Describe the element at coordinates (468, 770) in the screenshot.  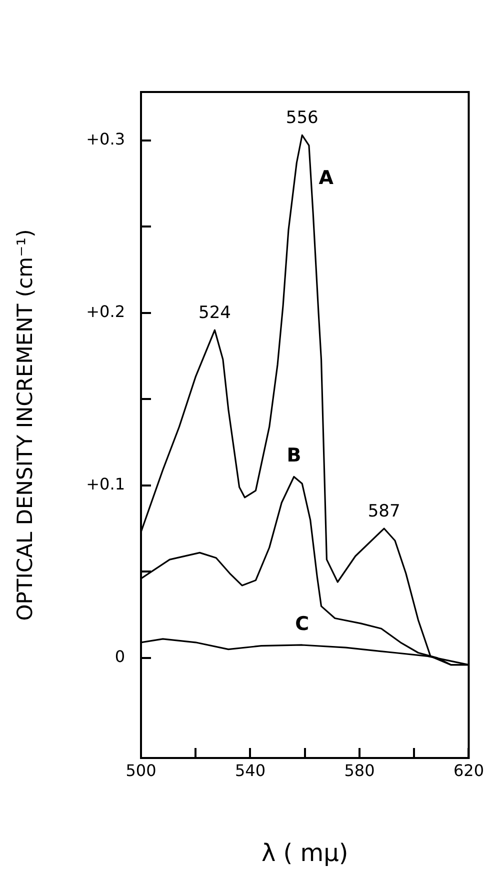
I see `x-tick-label: 620` at that location.